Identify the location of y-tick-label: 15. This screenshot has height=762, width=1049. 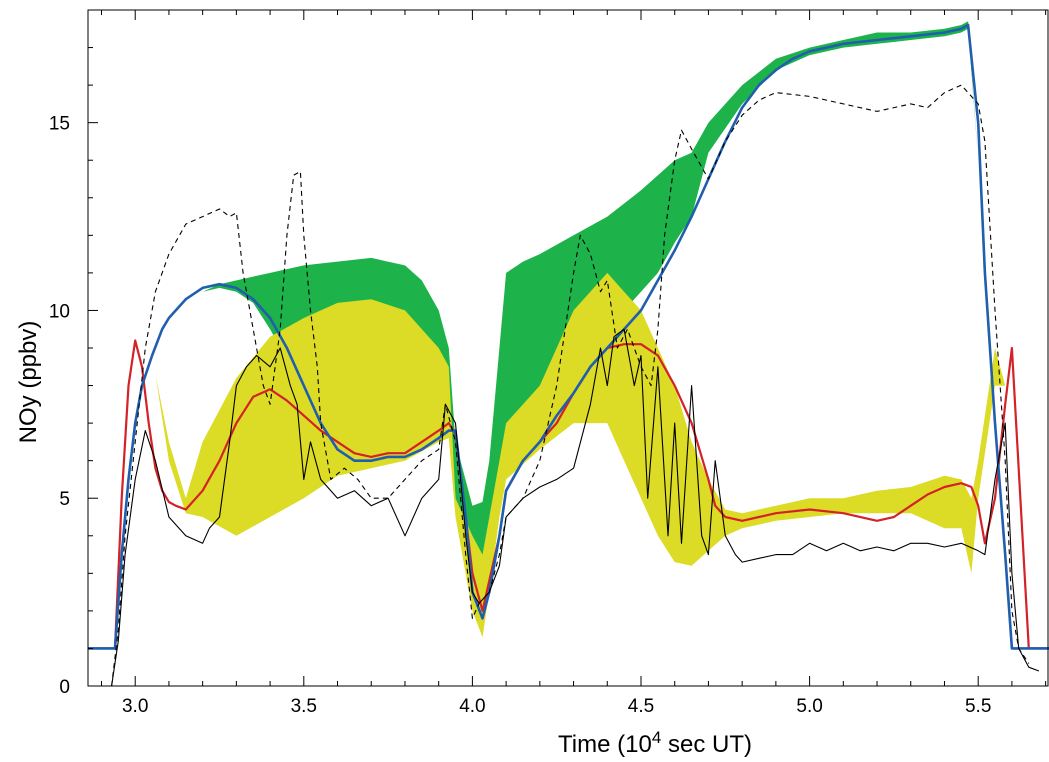
(59, 124).